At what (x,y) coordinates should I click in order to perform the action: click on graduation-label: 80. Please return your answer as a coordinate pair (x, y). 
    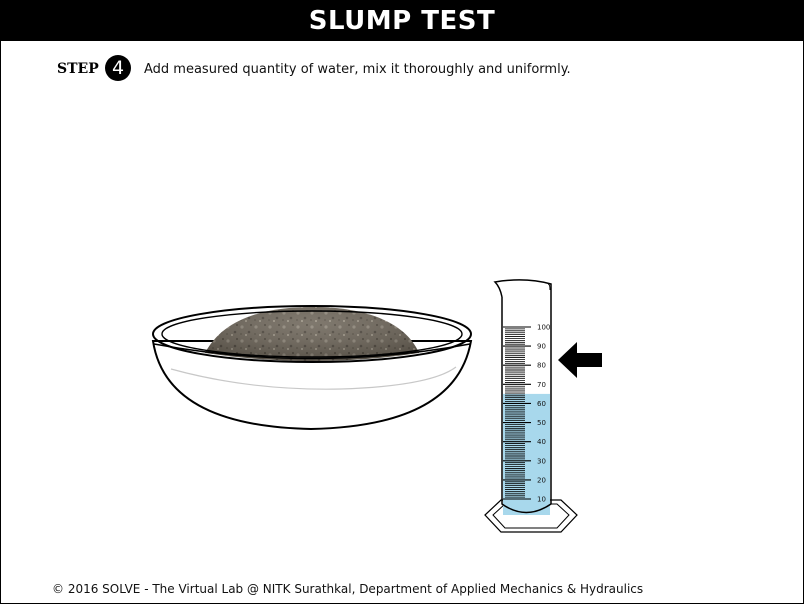
    Looking at the image, I should click on (541, 366).